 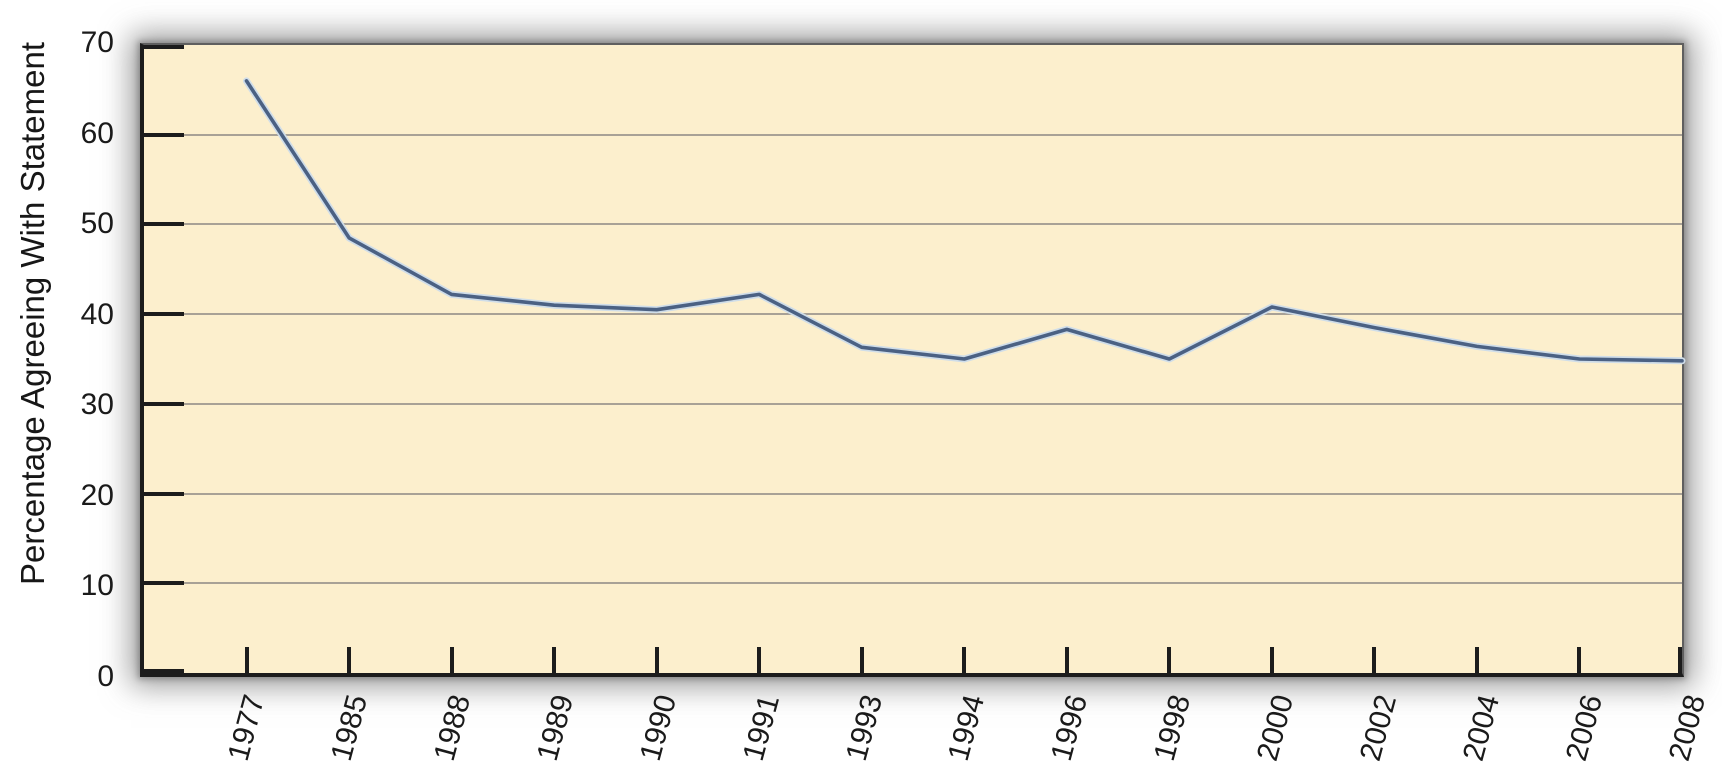 What do you see at coordinates (967, 728) in the screenshot?
I see `x-tick-label-1994: 1994` at bounding box center [967, 728].